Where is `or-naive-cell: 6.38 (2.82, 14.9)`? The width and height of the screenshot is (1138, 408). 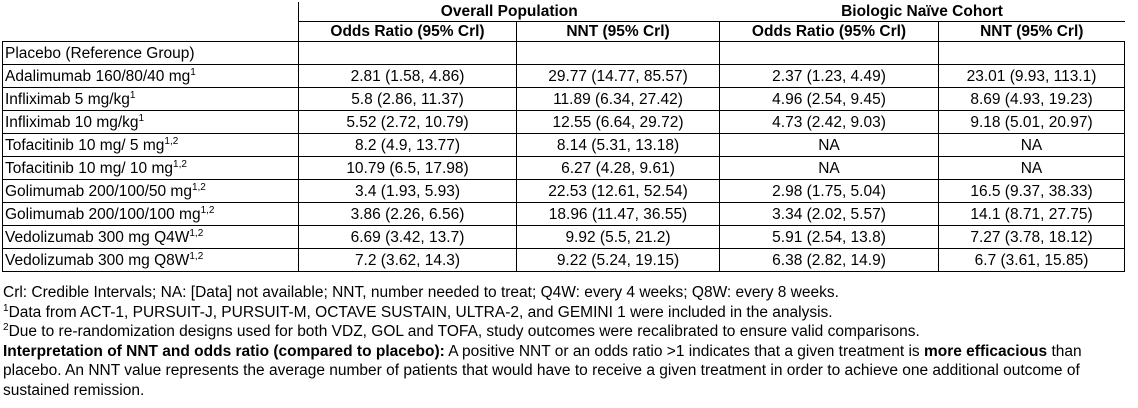
or-naive-cell: 6.38 (2.82, 14.9) is located at coordinates (829, 260).